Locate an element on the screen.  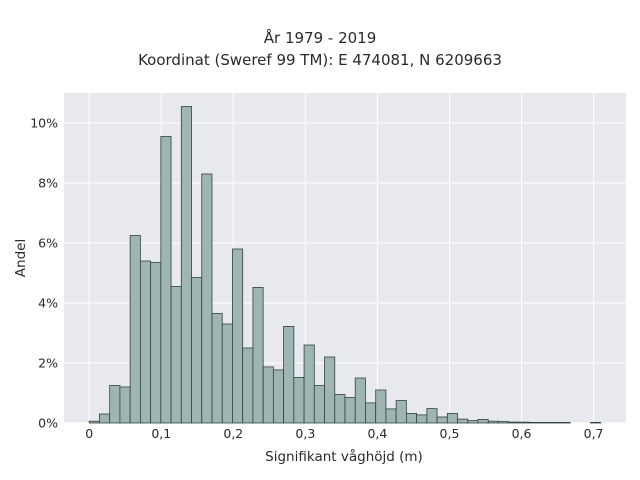
y-axis-label: Andel is located at coordinates (21, 258).